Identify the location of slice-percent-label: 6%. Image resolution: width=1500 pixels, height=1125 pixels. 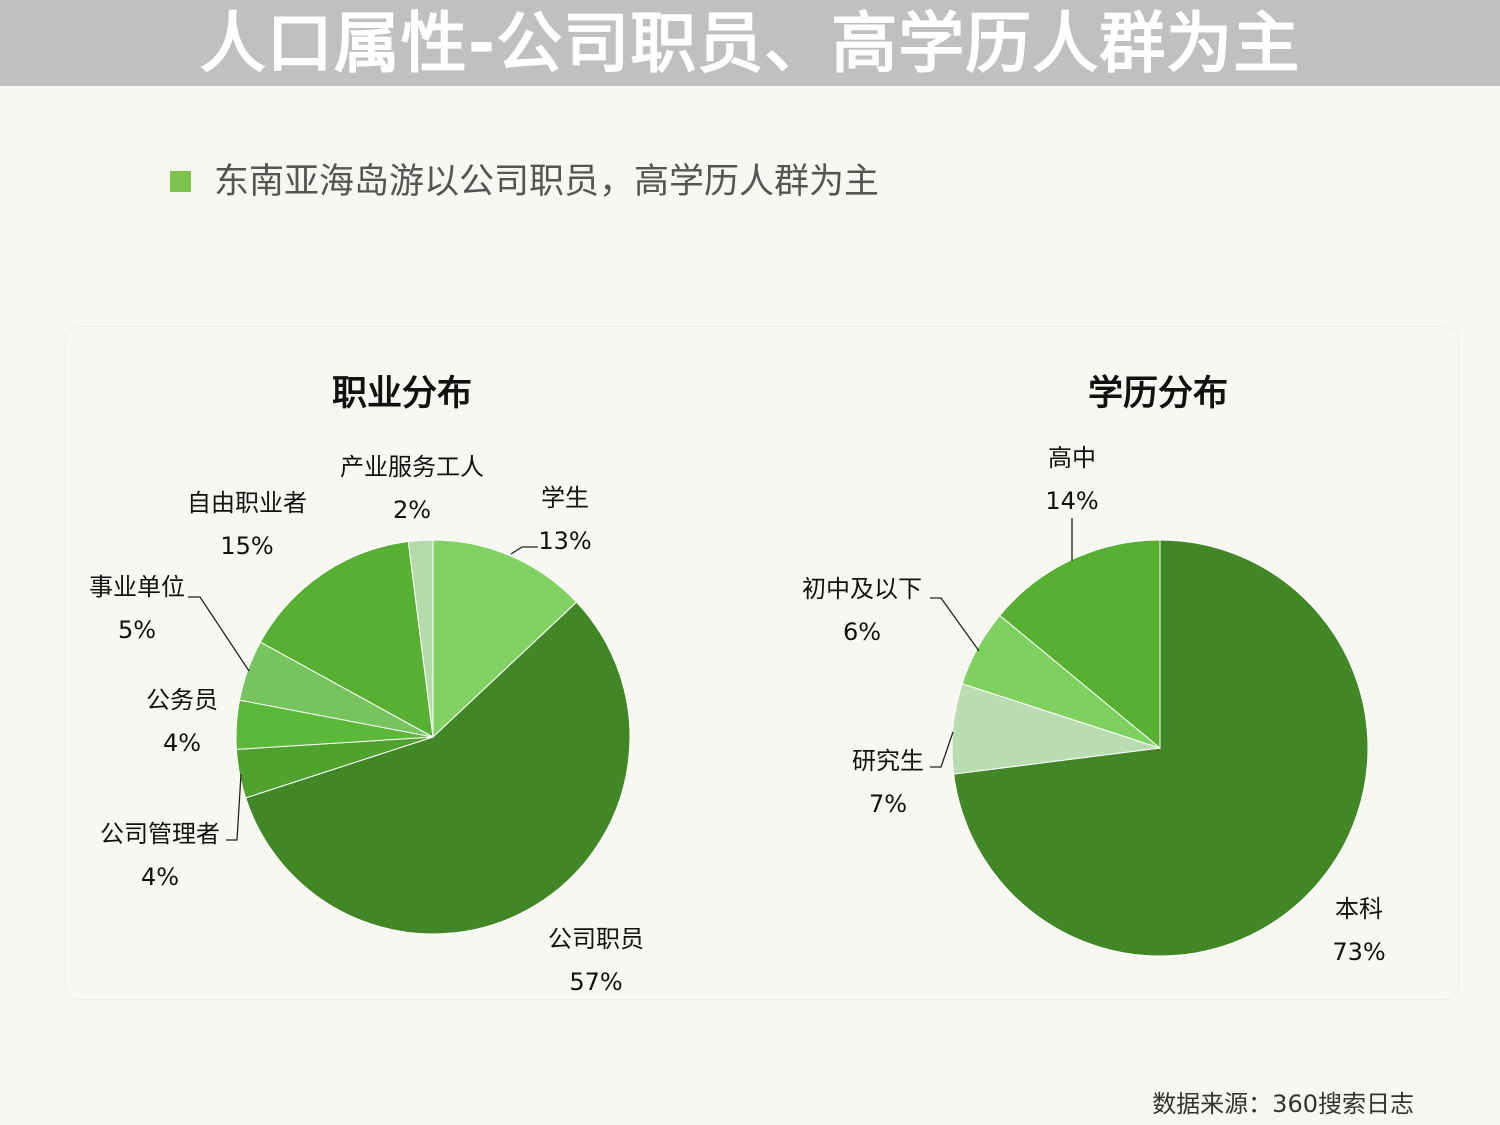
(862, 632).